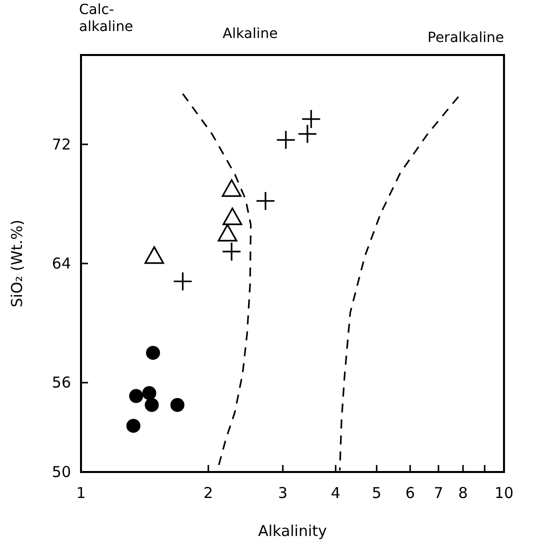 The width and height of the screenshot is (534, 548). What do you see at coordinates (293, 531) in the screenshot?
I see `x-axis-title: Alkalinity` at bounding box center [293, 531].